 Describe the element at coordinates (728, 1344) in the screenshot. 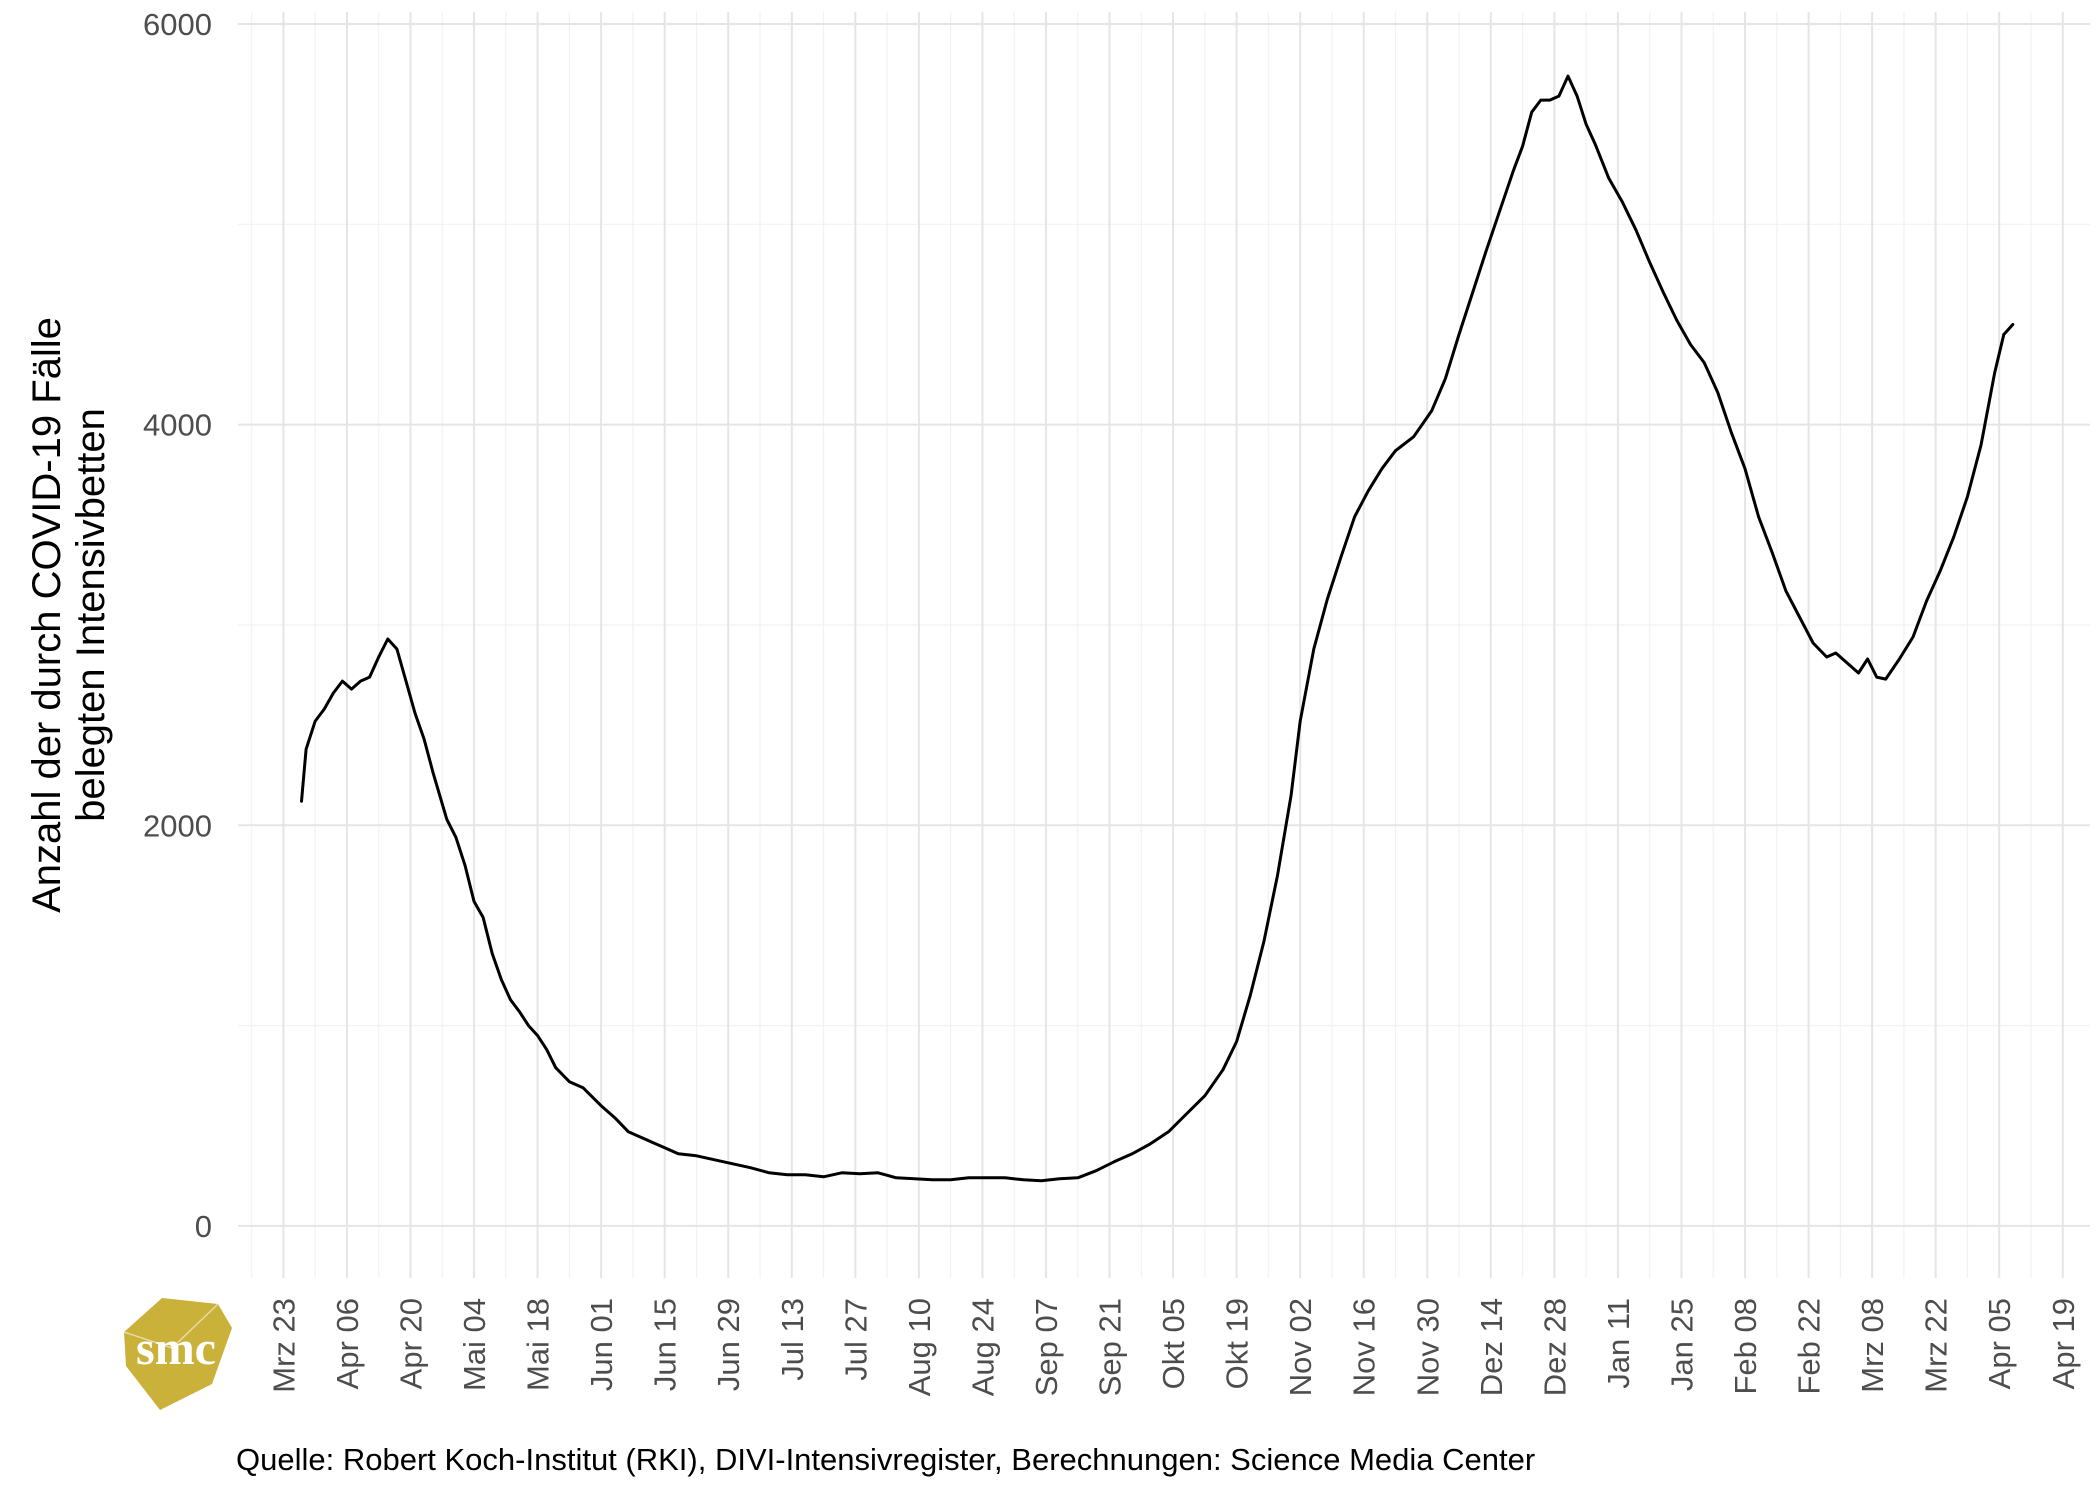

I see `x-tick-label: Jun 29` at that location.